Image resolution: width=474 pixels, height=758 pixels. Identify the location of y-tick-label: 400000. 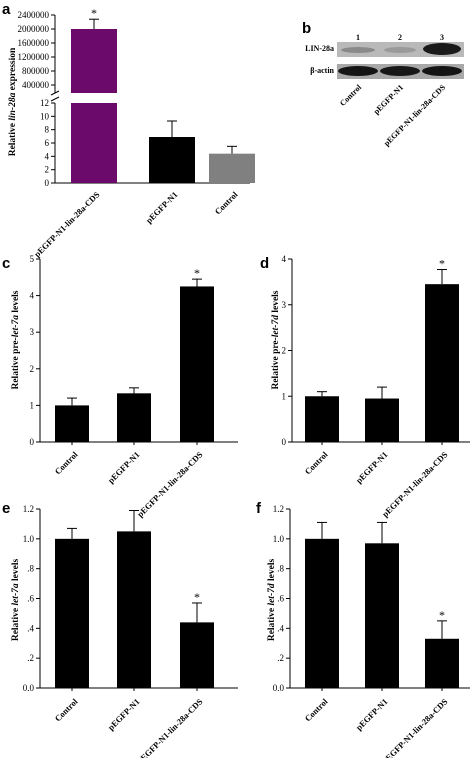
(36, 85).